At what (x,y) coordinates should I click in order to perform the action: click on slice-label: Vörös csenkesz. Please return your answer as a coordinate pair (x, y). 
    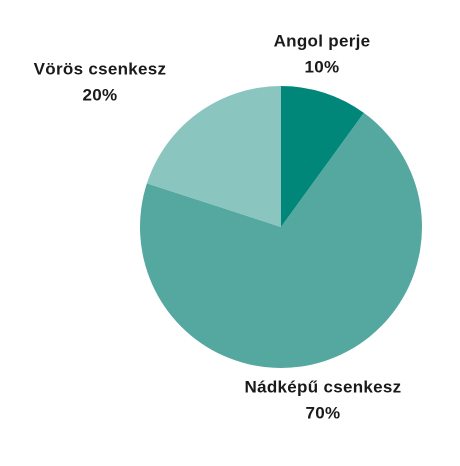
    Looking at the image, I should click on (100, 68).